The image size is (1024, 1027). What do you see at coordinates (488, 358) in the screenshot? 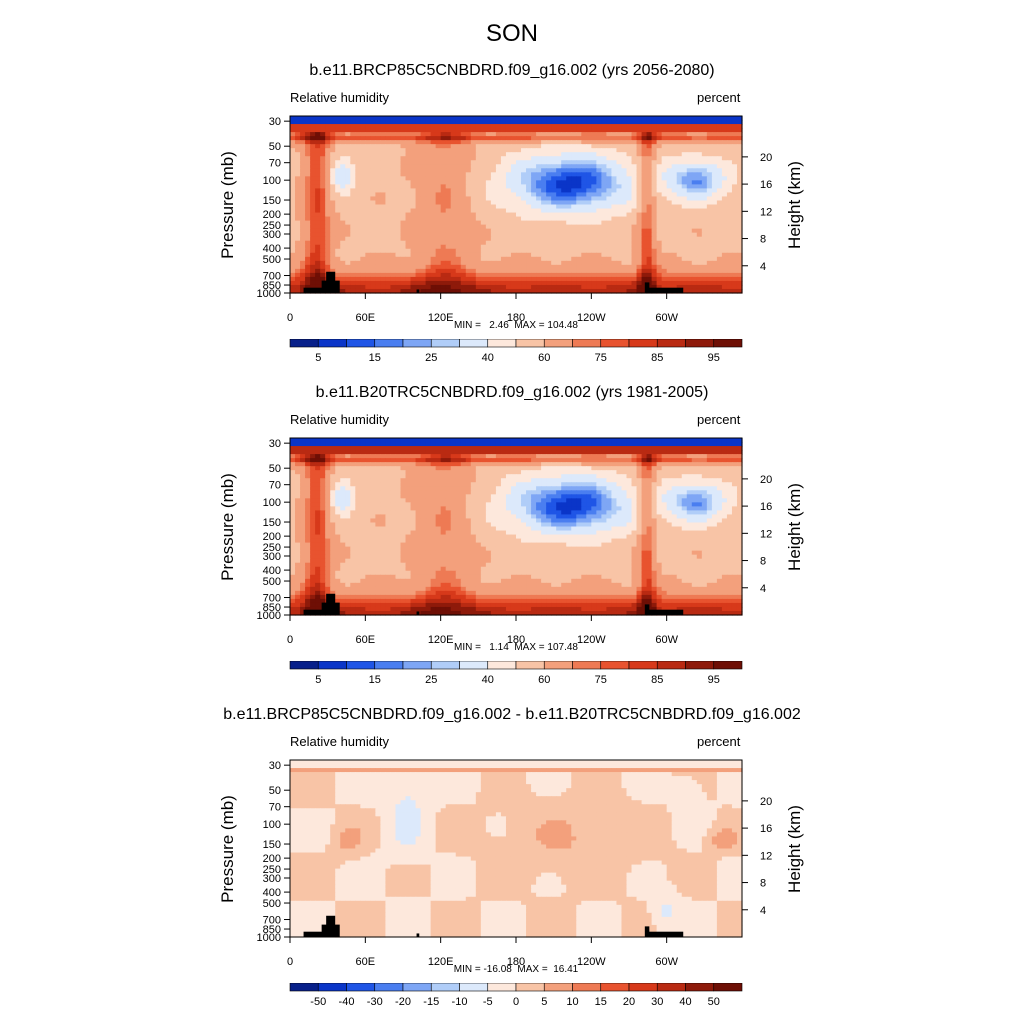
I see `colorbar-label: 40` at bounding box center [488, 358].